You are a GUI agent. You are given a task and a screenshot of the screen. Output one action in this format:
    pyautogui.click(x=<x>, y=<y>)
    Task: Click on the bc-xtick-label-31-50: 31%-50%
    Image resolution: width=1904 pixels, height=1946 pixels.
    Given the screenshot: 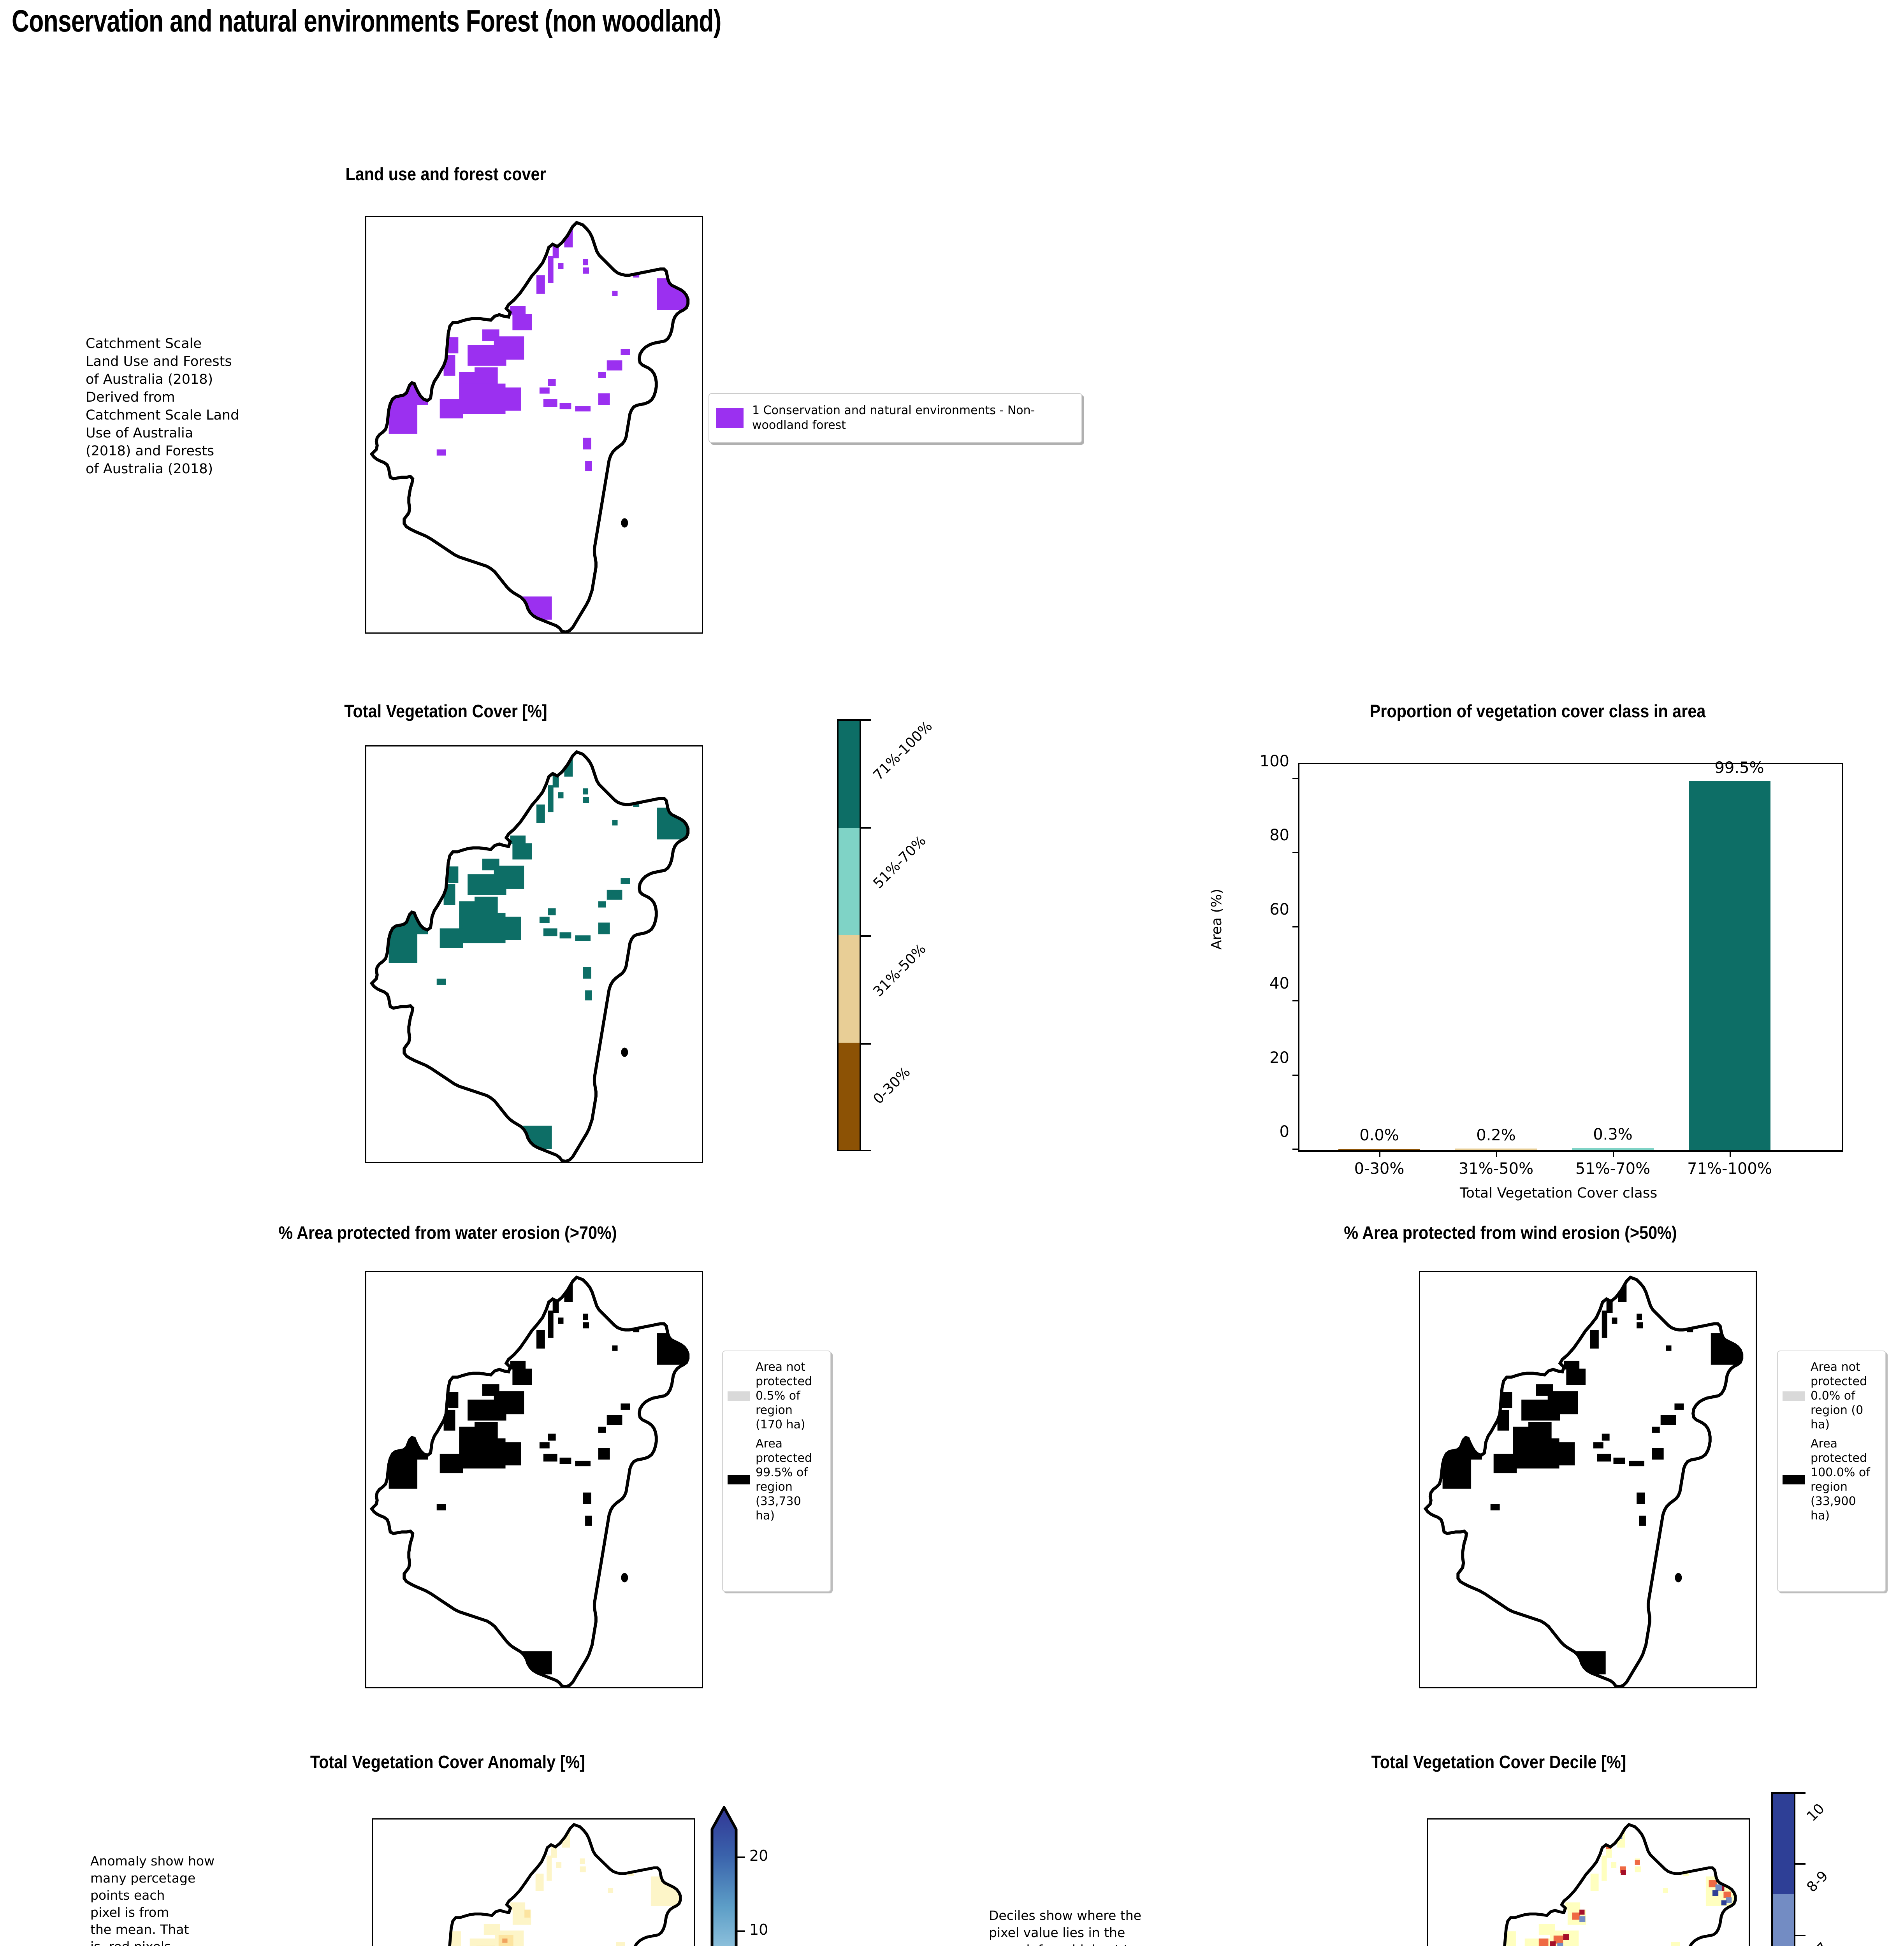 What is the action you would take?
    pyautogui.click(x=1496, y=1169)
    